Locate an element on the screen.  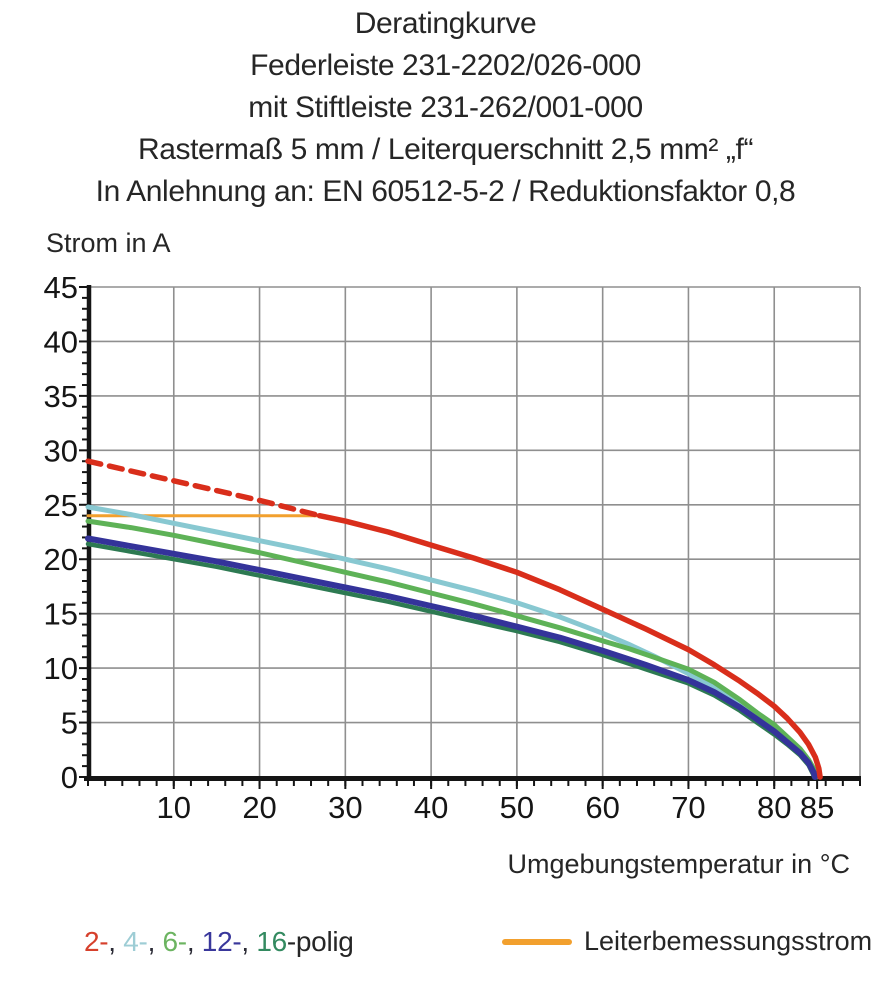
legend-pole-suffix: -polig is located at coordinates (320, 941).